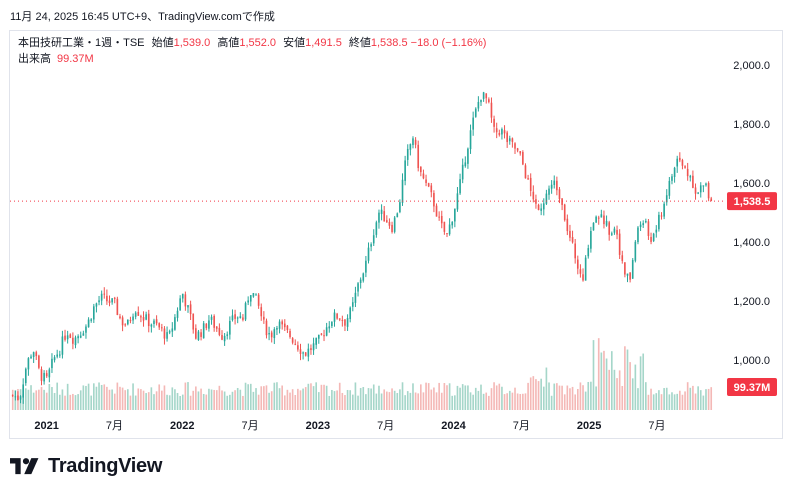 The image size is (793, 500). What do you see at coordinates (751, 243) in the screenshot?
I see `y-tick-label: 1,400.0` at bounding box center [751, 243].